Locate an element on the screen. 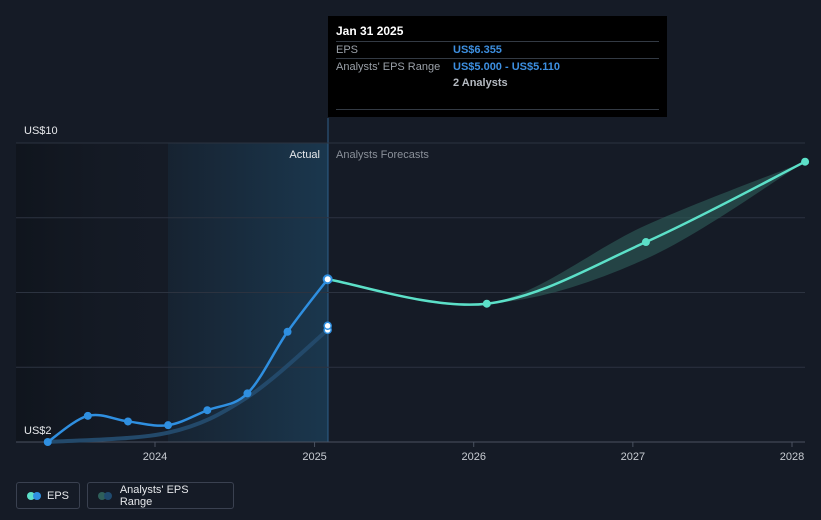  tooltip-range-label: Analysts' EPS Range is located at coordinates (388, 67).